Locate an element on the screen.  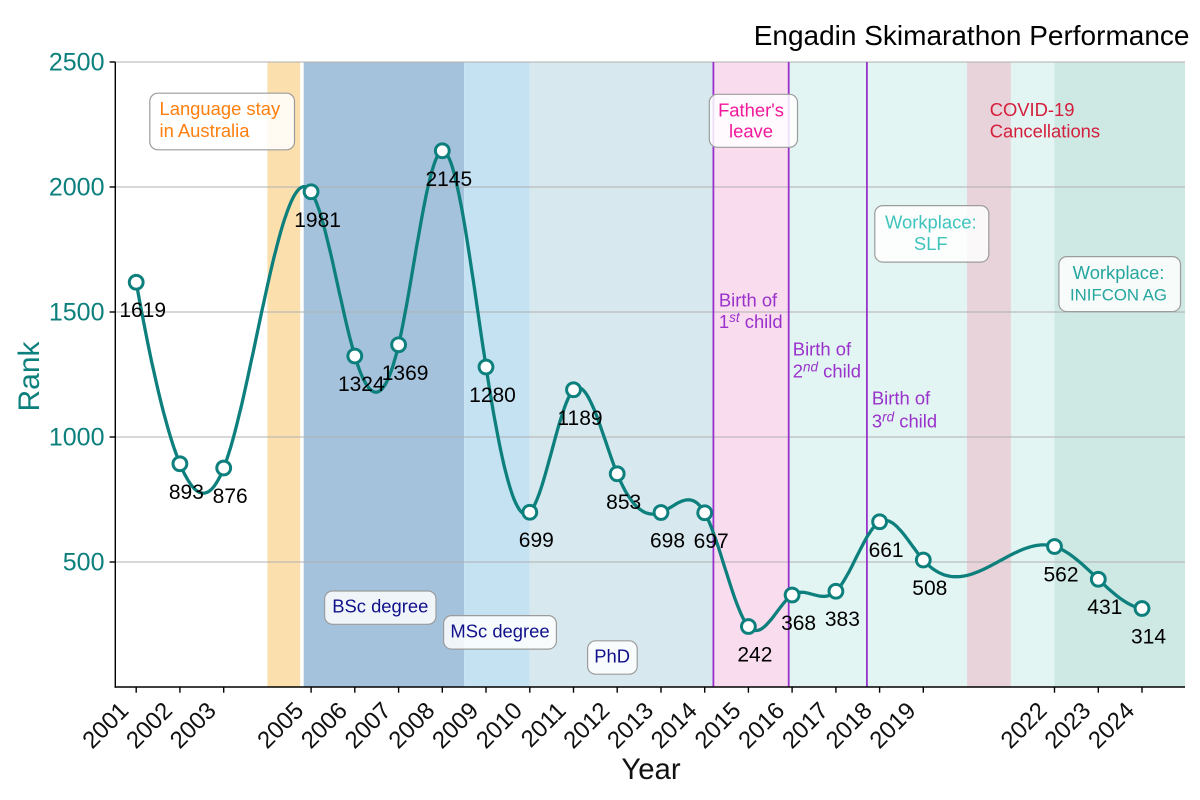
svg-text: BSc degree is located at coordinates (380, 606).